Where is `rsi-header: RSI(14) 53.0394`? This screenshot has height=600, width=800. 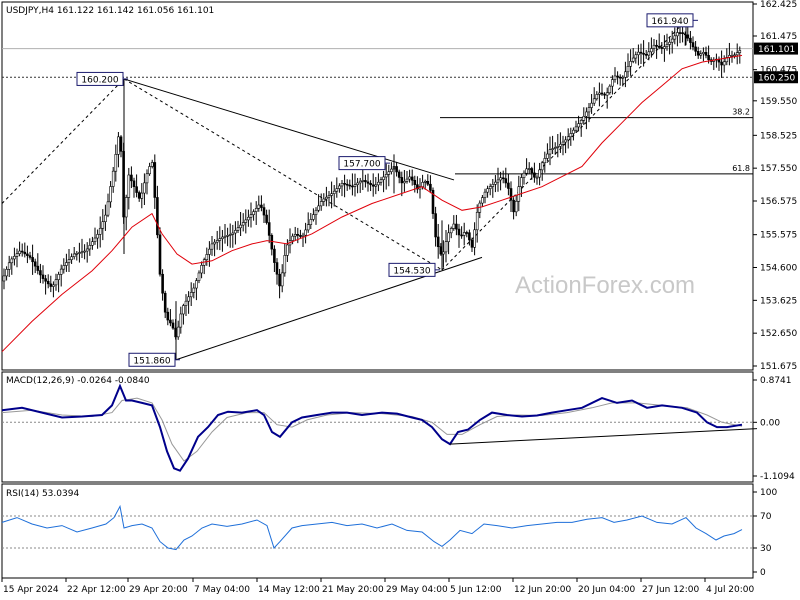
rsi-header: RSI(14) 53.0394 is located at coordinates (42, 494).